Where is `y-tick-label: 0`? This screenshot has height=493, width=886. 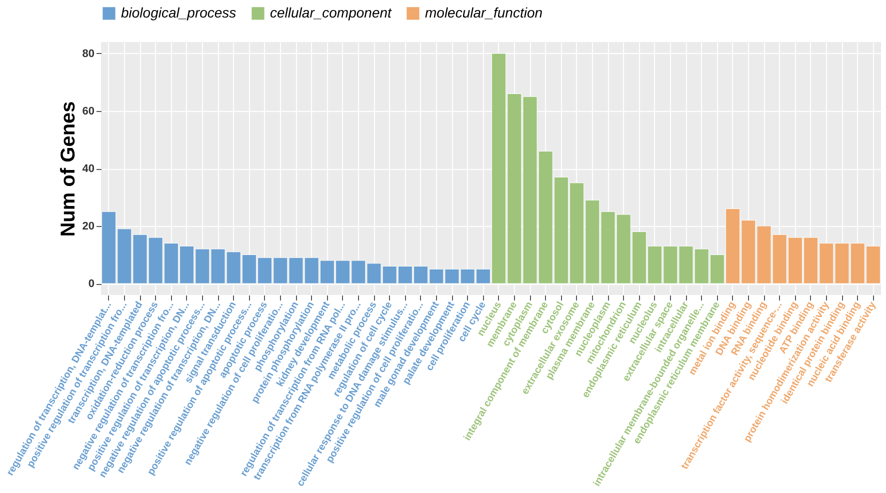 y-tick-label: 0 is located at coordinates (91, 284).